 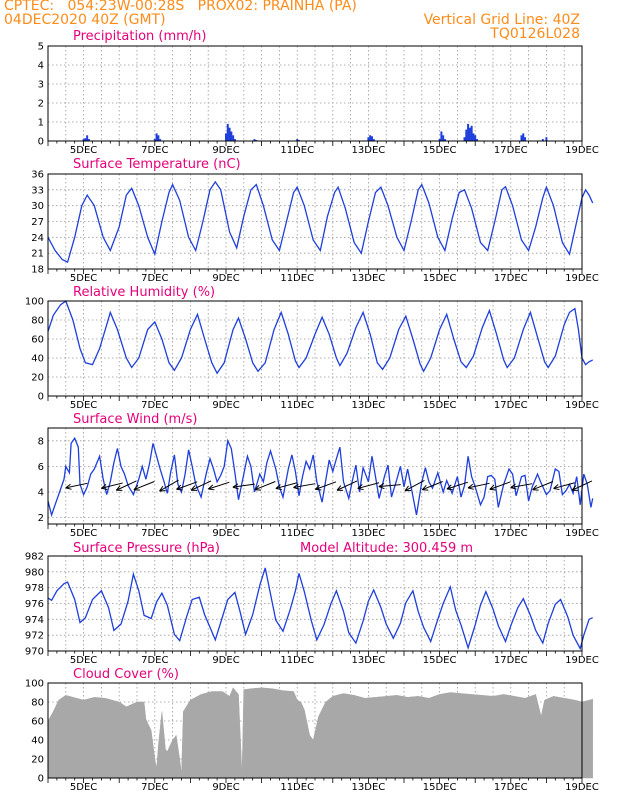 I want to click on y-tick-label: 20, so click(x=37, y=760).